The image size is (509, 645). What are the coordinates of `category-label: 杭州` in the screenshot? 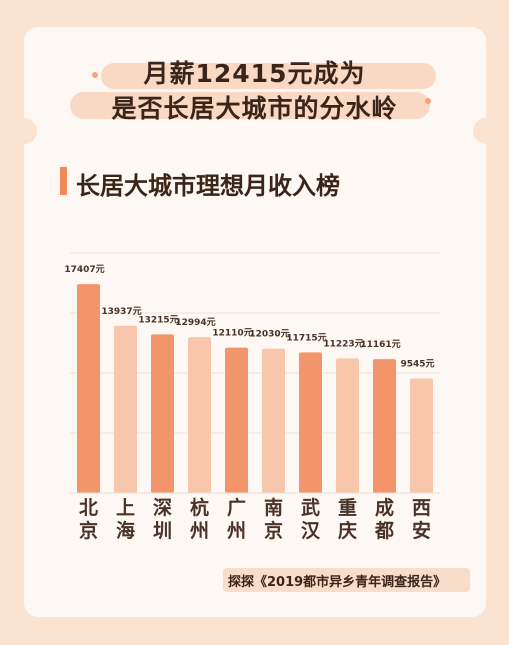 It's located at (199, 519).